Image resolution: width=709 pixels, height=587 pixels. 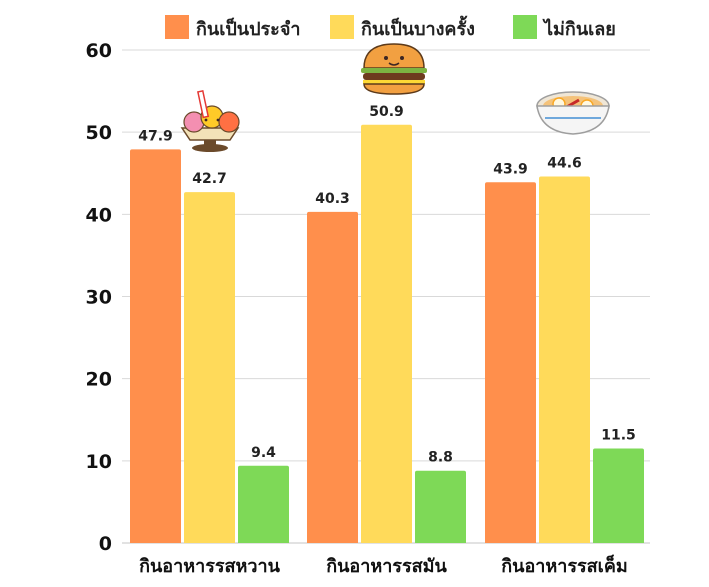 What do you see at coordinates (394, 69) in the screenshot?
I see `hamburger-icon` at bounding box center [394, 69].